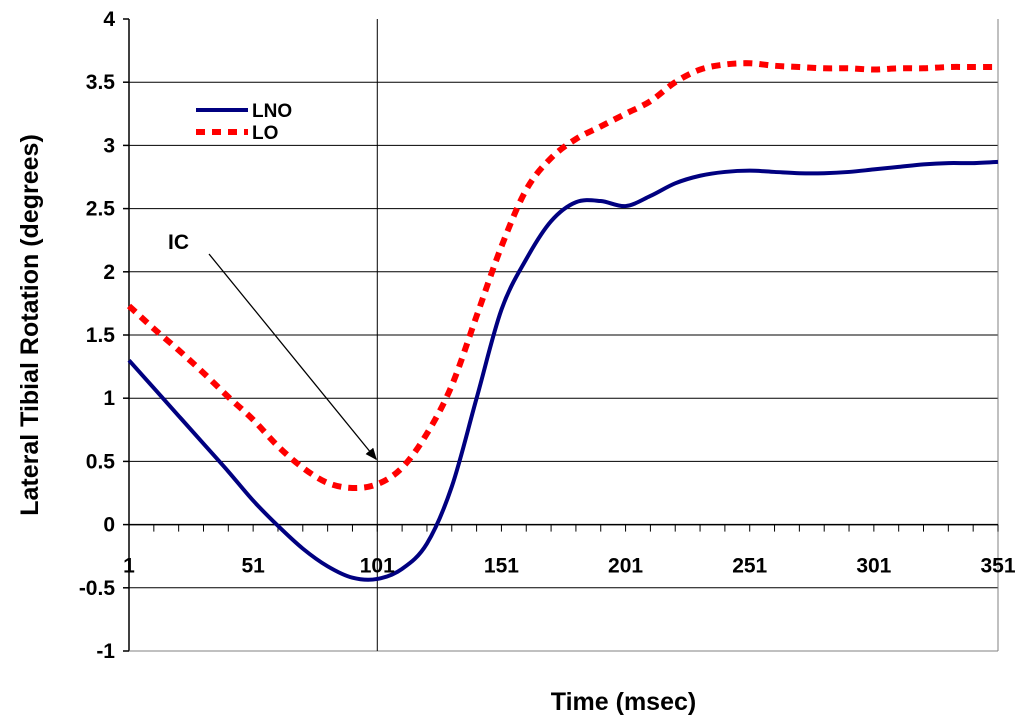 The width and height of the screenshot is (1021, 723). What do you see at coordinates (873, 566) in the screenshot?
I see `x-tick-label: 301` at bounding box center [873, 566].